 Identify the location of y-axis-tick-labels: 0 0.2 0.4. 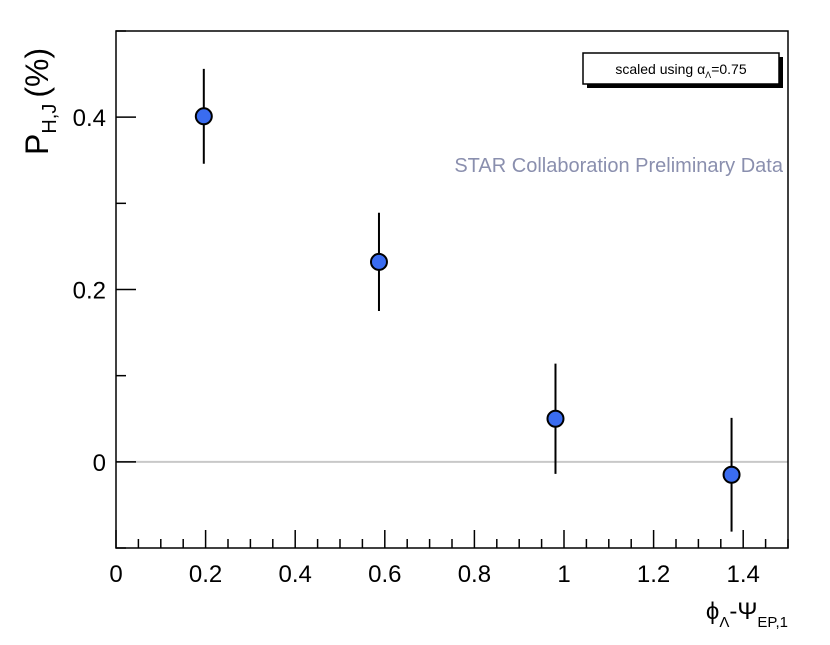
(89, 291).